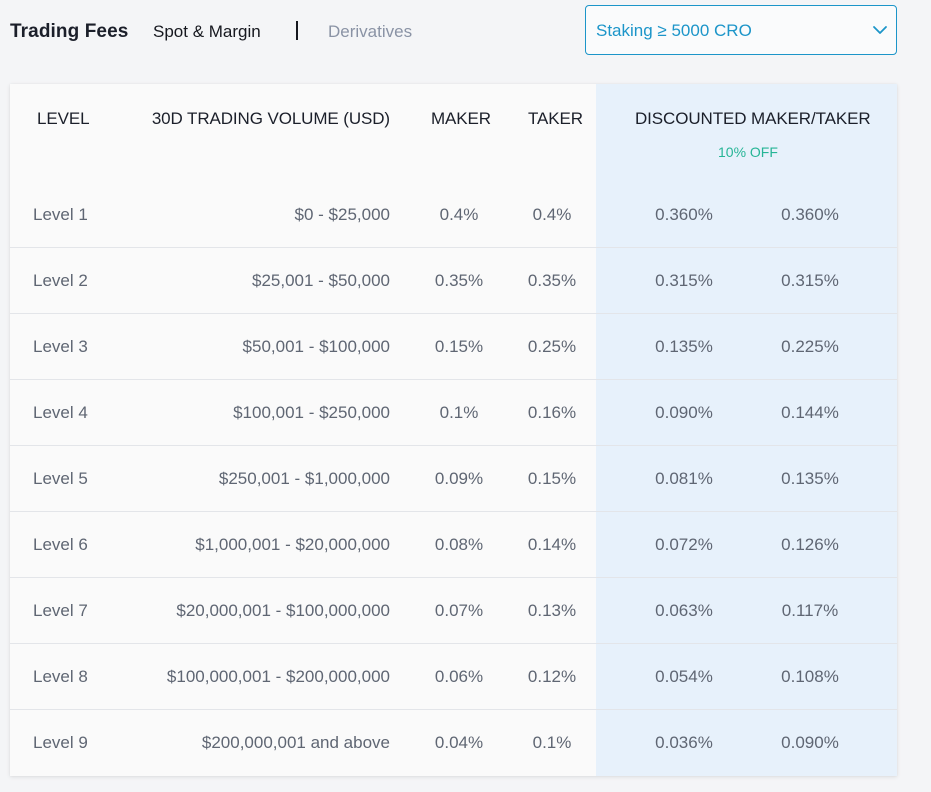 The height and width of the screenshot is (792, 931). I want to click on cell-volume: $1,000,001 - $20,000,000, so click(292, 544).